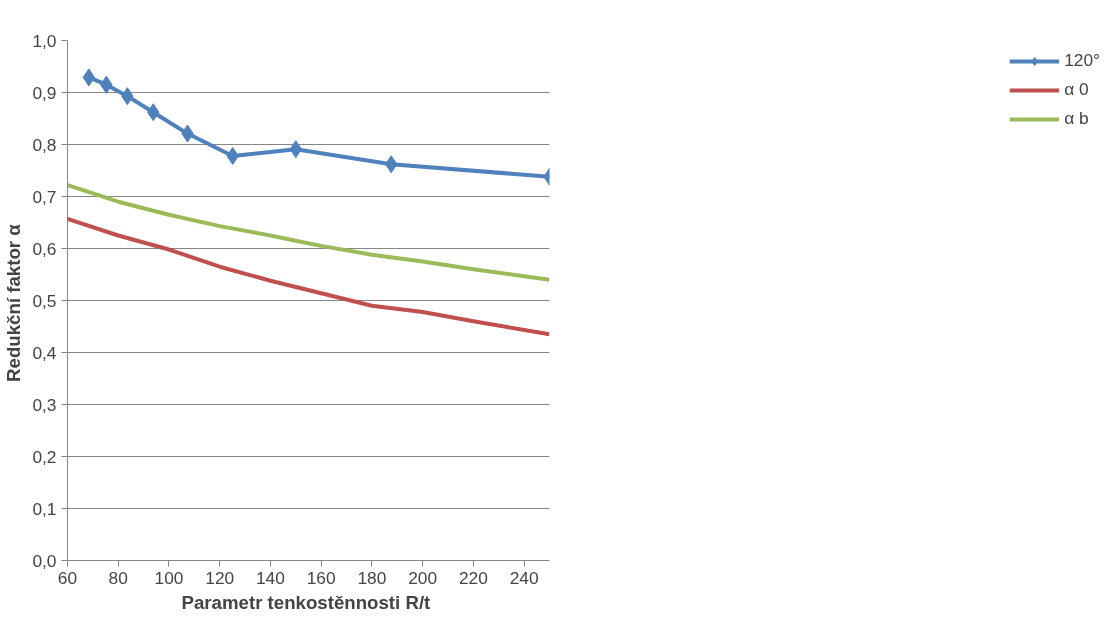 The height and width of the screenshot is (621, 1118). Describe the element at coordinates (44, 248) in the screenshot. I see `y-tick-label: 0,6` at that location.